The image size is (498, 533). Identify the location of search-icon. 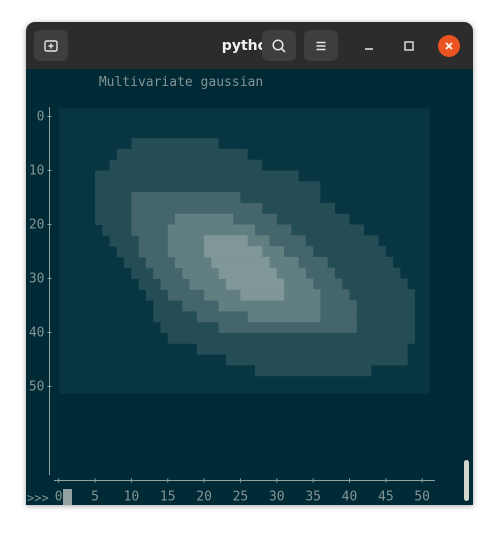
(279, 45).